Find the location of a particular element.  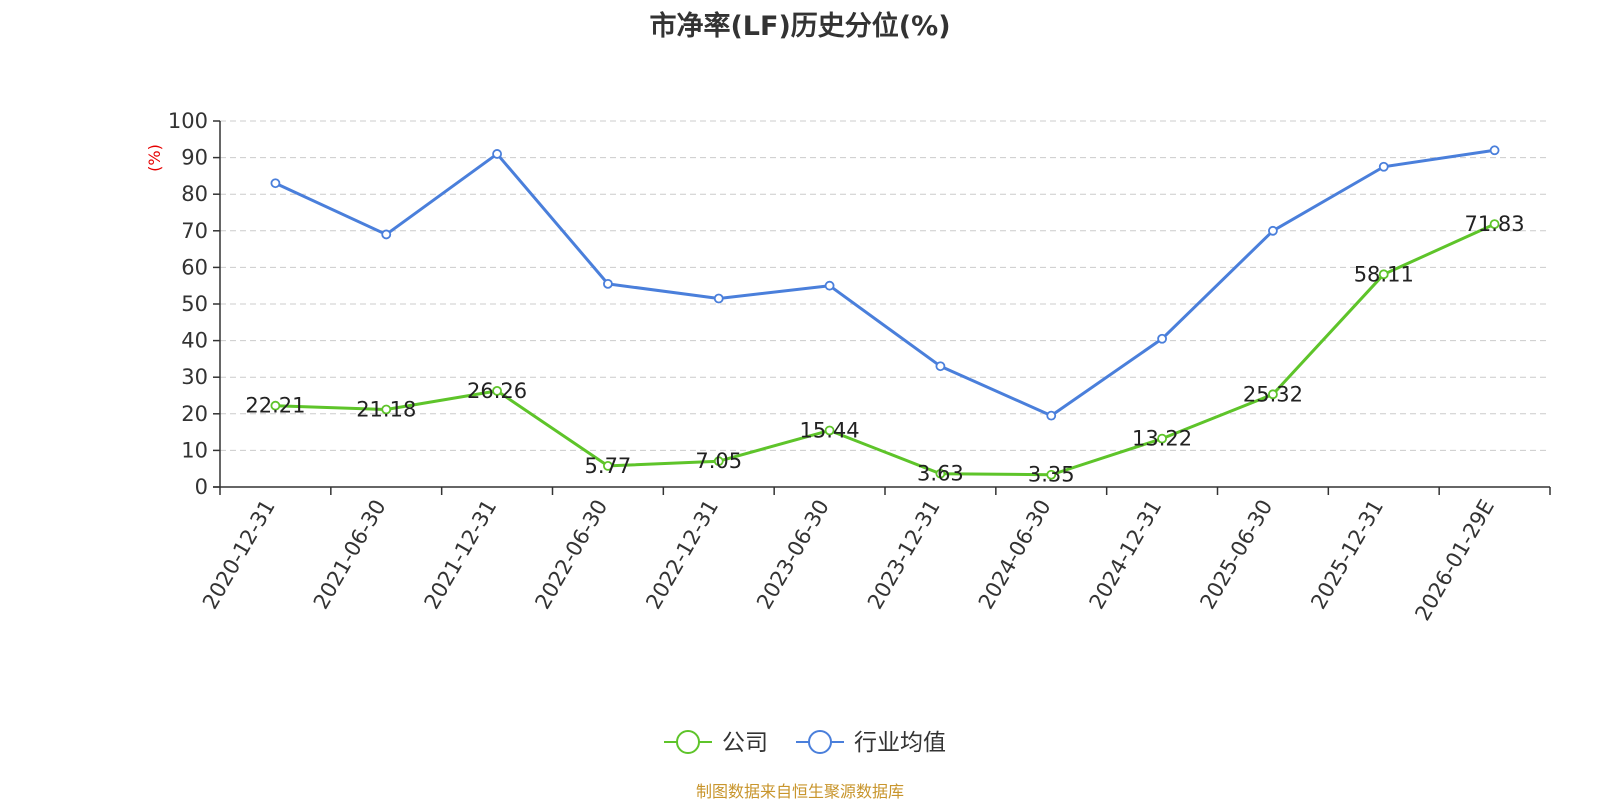

chart-title: 市净率(LF)历史分位(%) is located at coordinates (800, 26).